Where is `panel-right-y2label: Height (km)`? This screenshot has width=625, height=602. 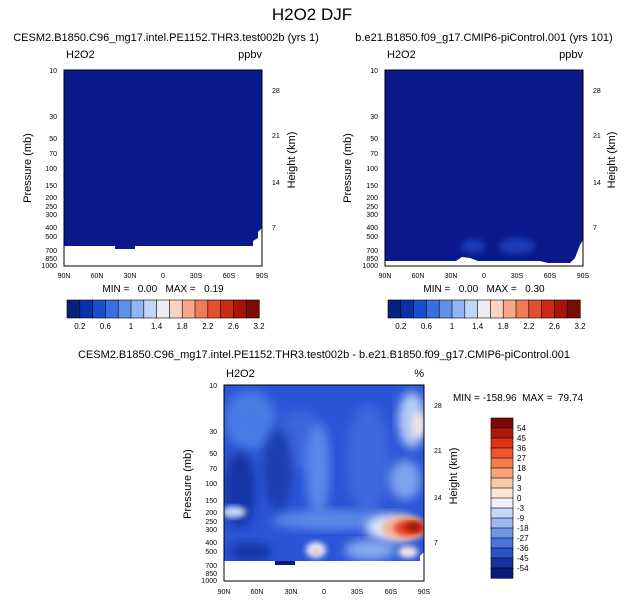 panel-right-y2label: Height (km) is located at coordinates (612, 160).